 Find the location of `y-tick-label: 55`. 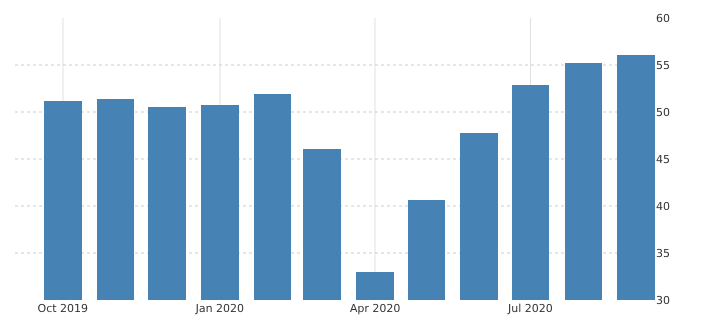

y-tick-label: 55 is located at coordinates (663, 65).